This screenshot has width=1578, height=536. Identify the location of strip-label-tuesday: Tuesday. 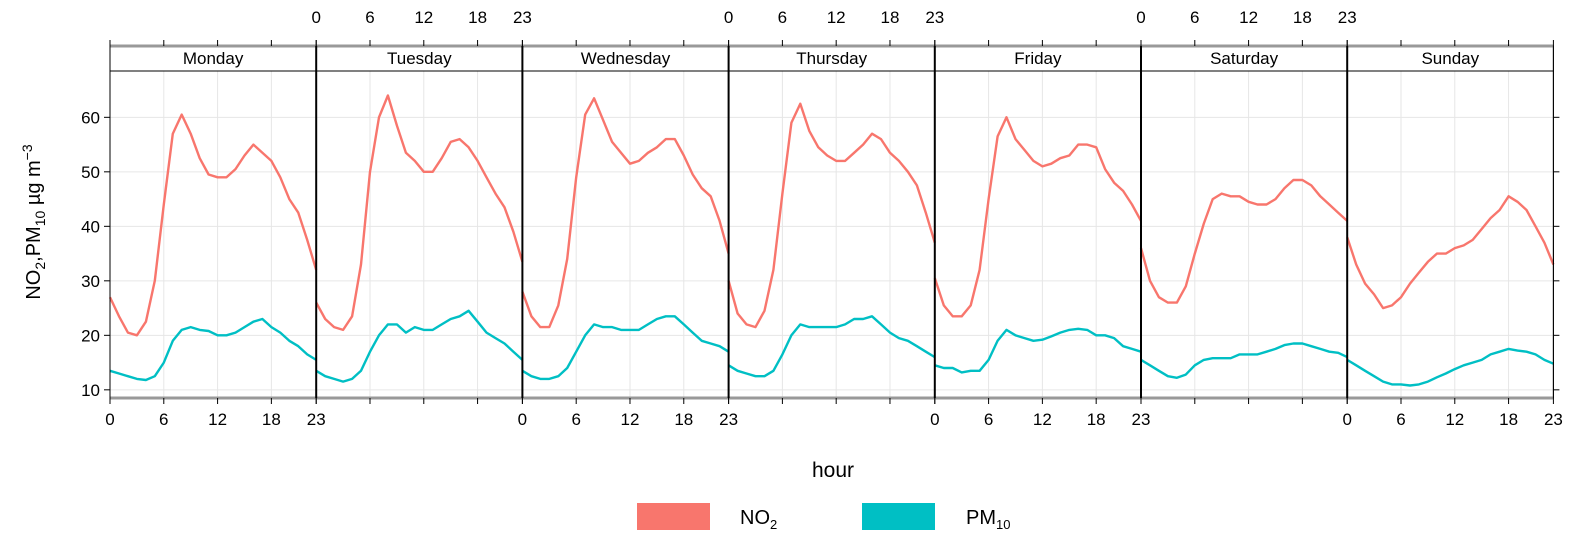
(419, 58).